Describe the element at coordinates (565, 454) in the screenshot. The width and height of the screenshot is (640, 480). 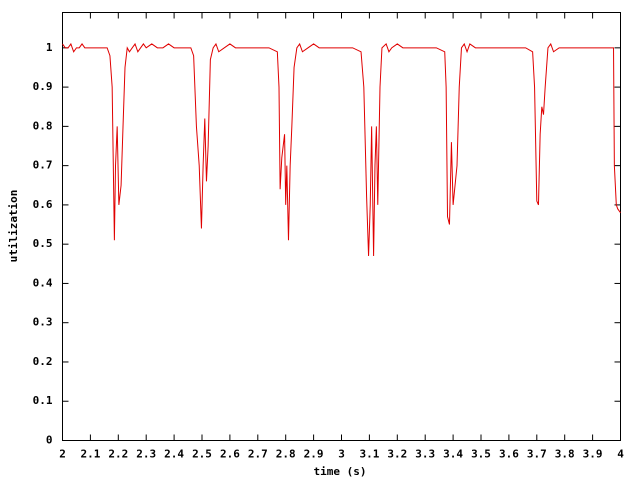
I see `x-tick-label: 3.8` at that location.